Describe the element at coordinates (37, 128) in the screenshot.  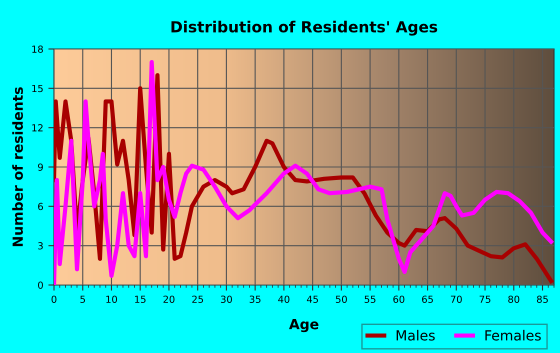
I see `y-tick-label: 12` at that location.